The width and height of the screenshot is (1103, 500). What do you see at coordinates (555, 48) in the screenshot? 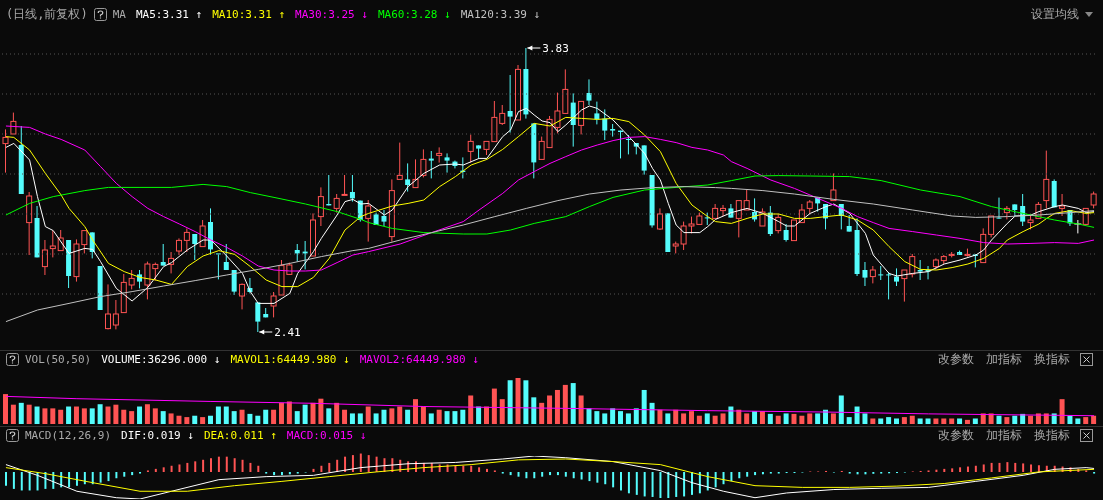
I see `annotation: 3.83` at bounding box center [555, 48].